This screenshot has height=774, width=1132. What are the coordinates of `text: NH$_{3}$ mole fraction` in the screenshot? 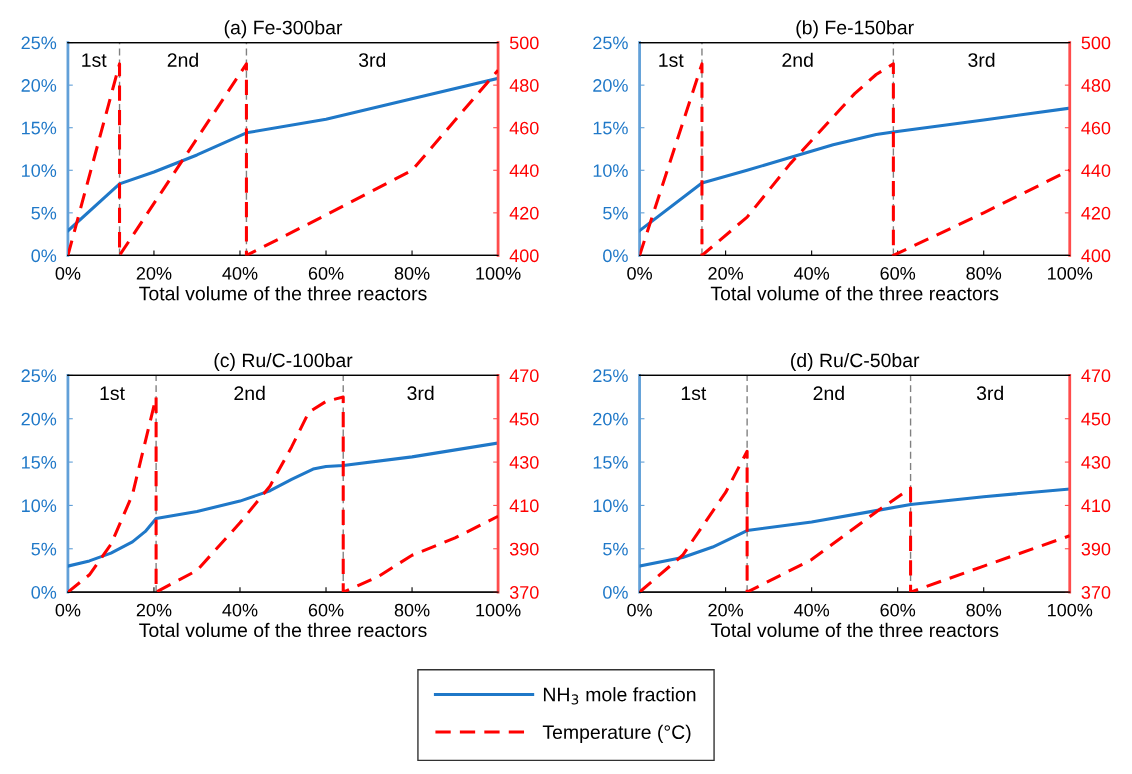 It's located at (619, 696).